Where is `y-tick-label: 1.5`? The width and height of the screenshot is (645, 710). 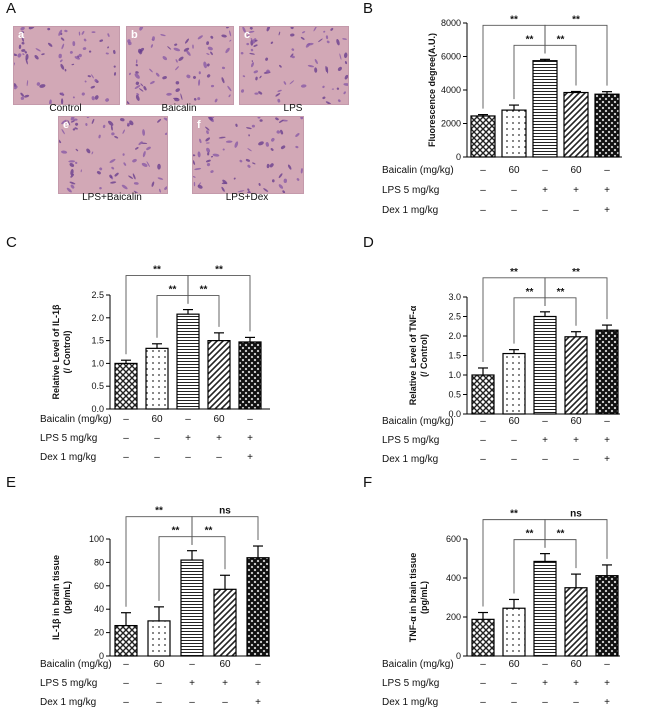
y-tick-label: 1.5 is located at coordinates (454, 356).